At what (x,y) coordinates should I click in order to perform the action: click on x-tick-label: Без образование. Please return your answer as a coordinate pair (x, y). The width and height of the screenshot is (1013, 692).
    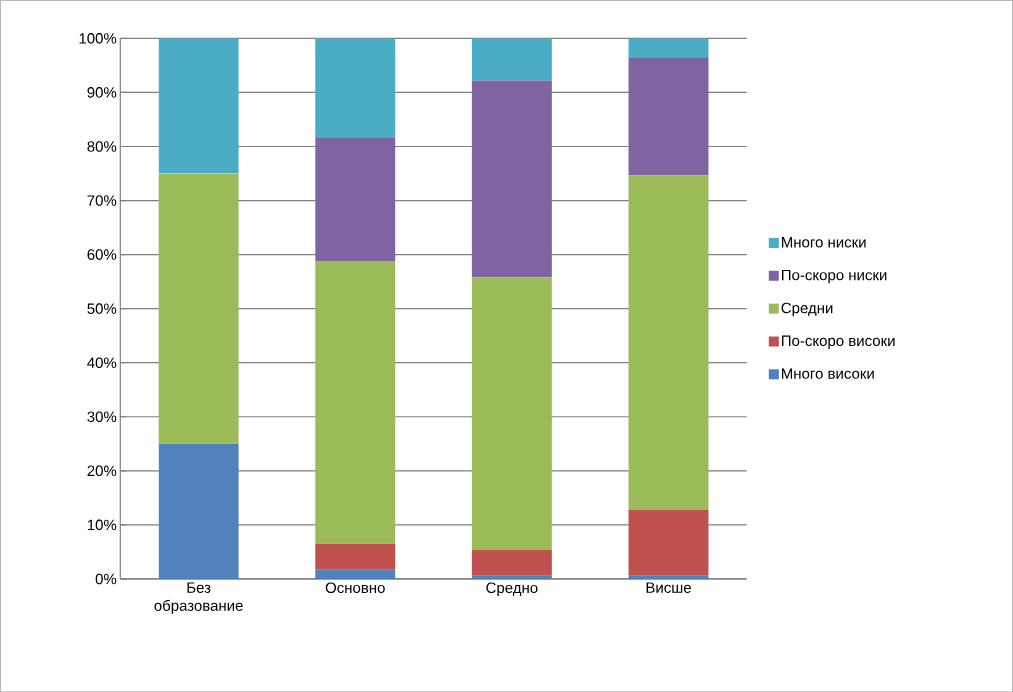
    Looking at the image, I should click on (198, 598).